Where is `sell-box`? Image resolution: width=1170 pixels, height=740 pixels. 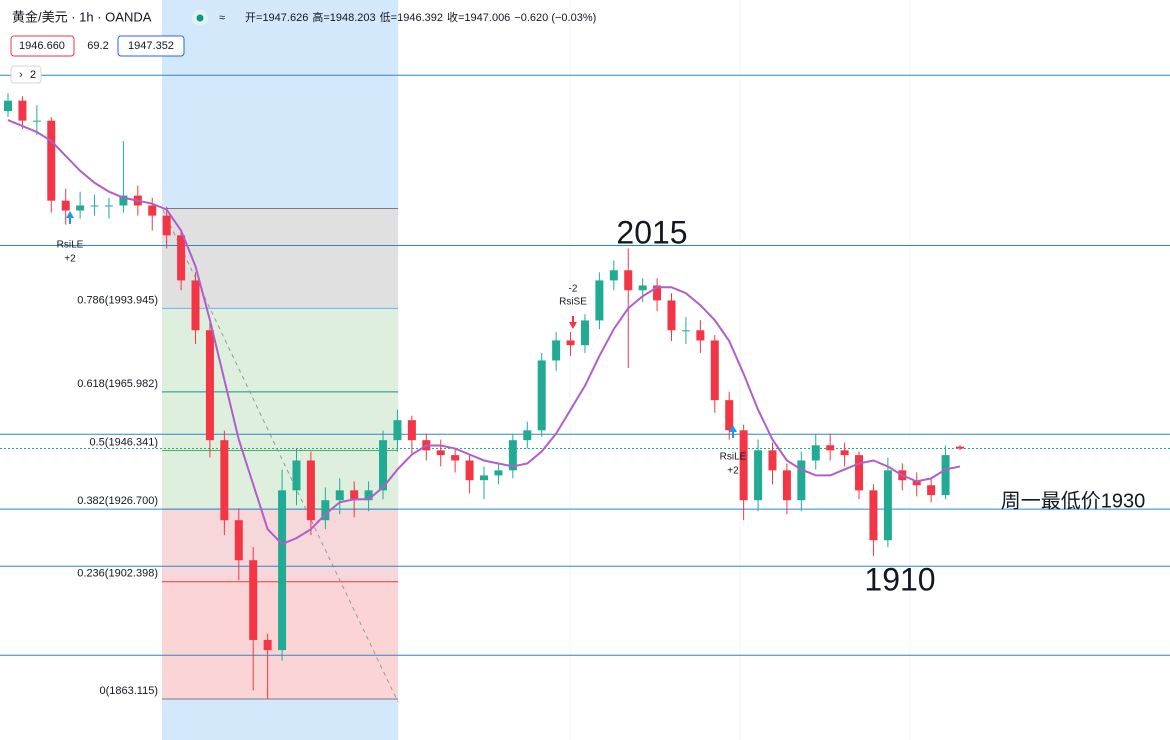
sell-box is located at coordinates (42, 46).